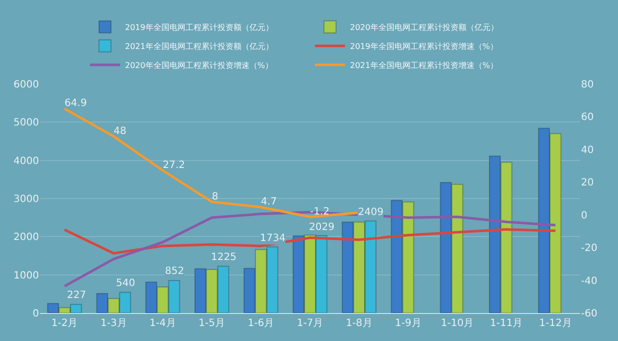 Image resolution: width=618 pixels, height=341 pixels. I want to click on x-tick-label: 1-2月, so click(64, 323).